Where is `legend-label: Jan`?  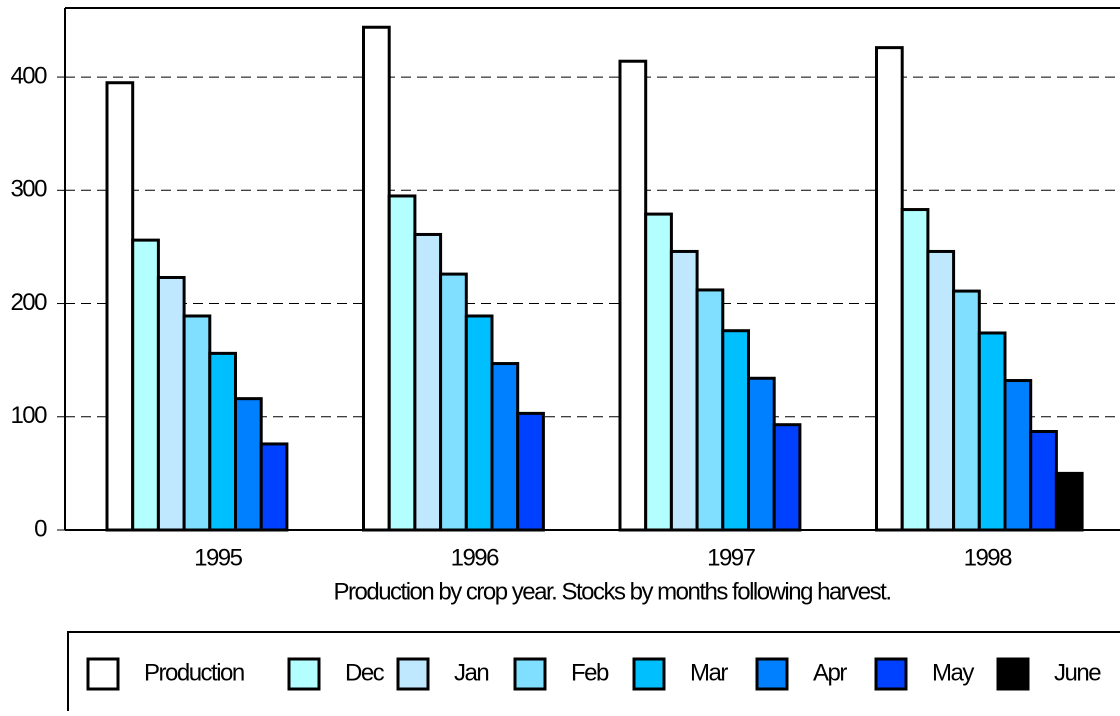
legend-label: Jan is located at coordinates (471, 672).